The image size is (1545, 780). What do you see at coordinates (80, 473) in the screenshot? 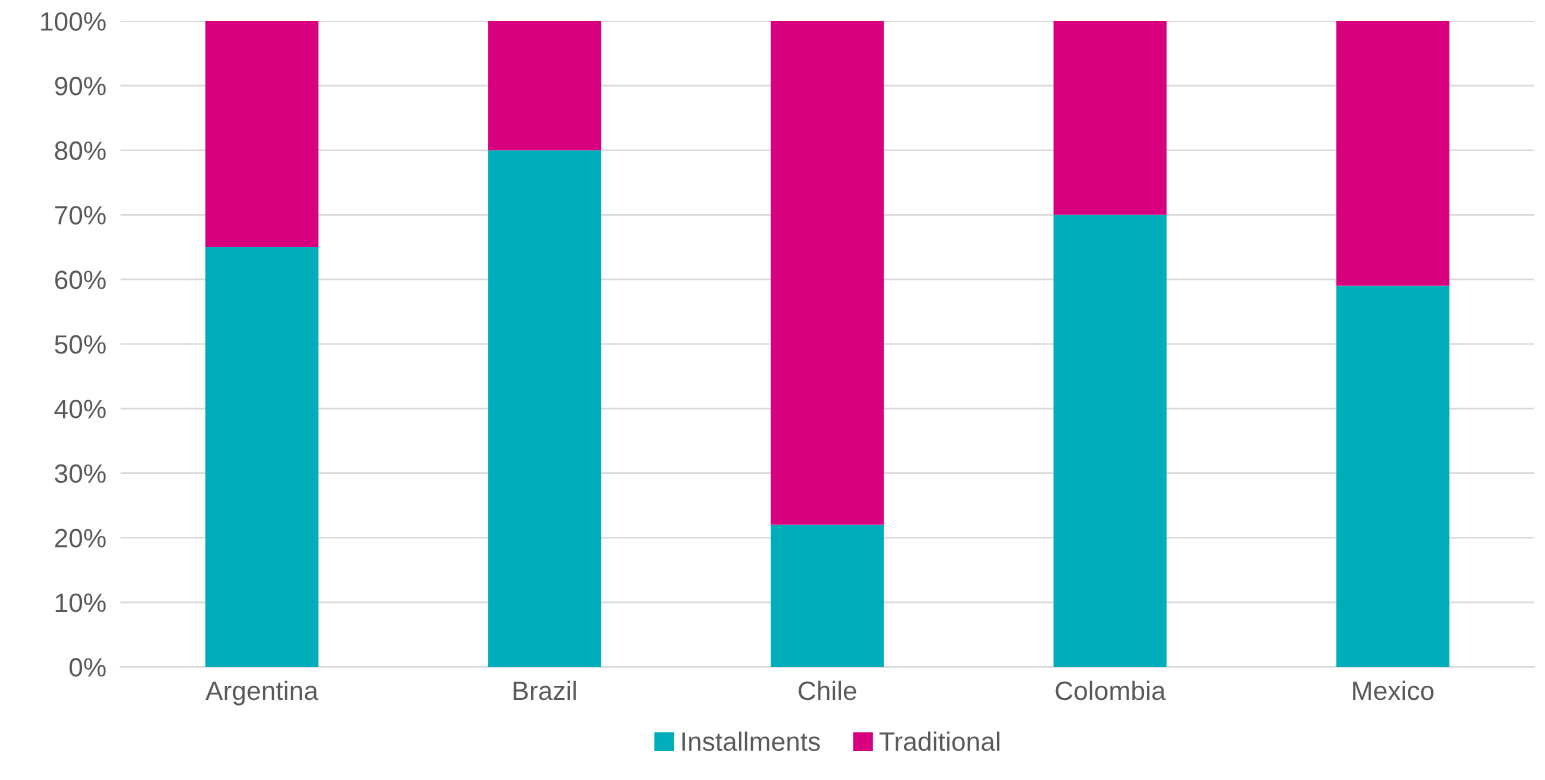
I see `y-tick-label: 30%` at bounding box center [80, 473].